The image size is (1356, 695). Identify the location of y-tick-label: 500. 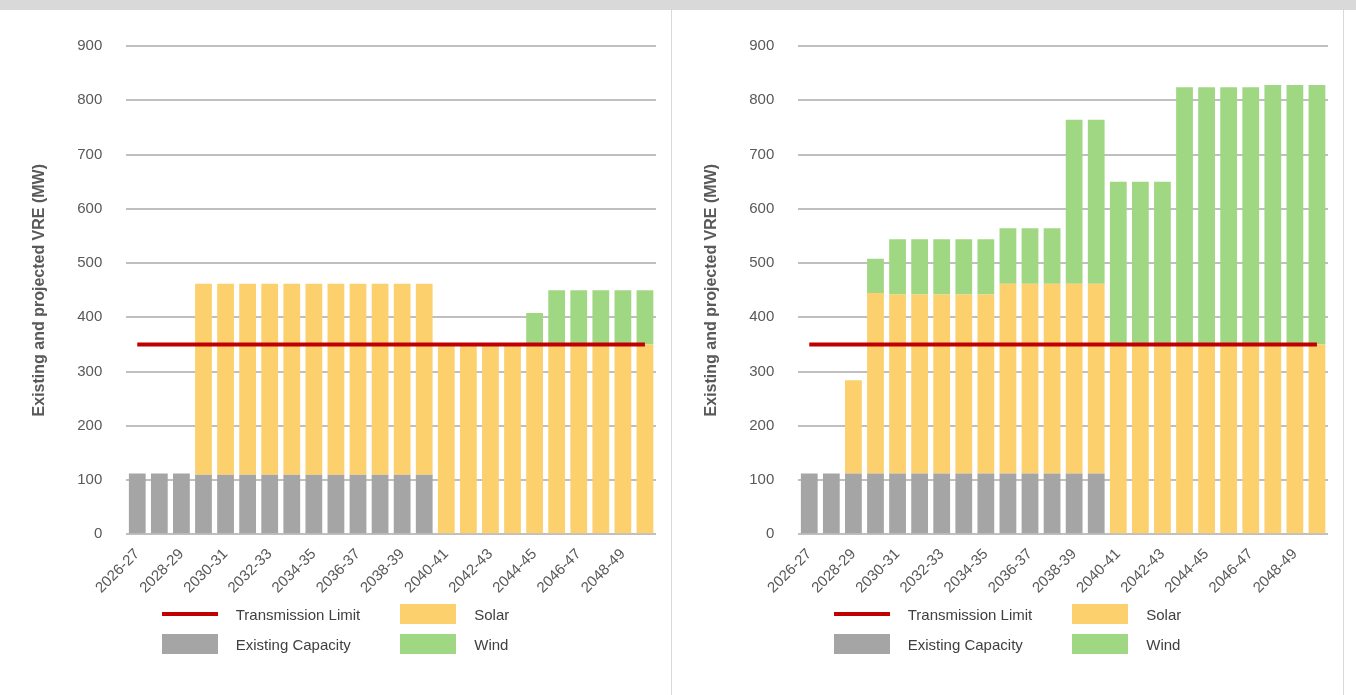
(89, 262).